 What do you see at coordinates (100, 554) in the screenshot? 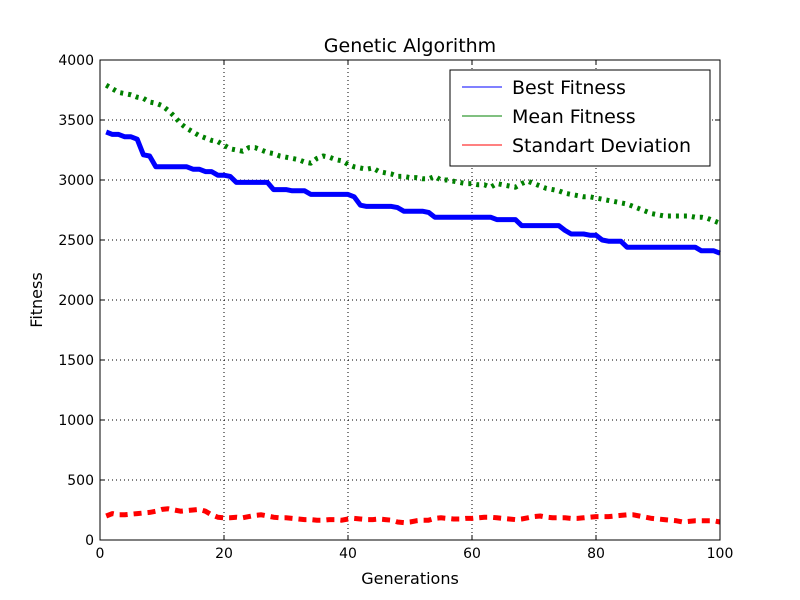
I see `x-tick-label: 0` at bounding box center [100, 554].